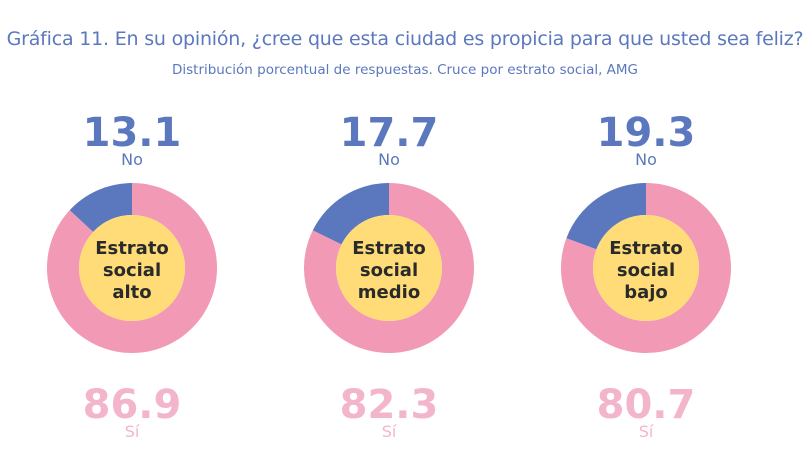 Image resolution: width=810 pixels, height=457 pixels. Describe the element at coordinates (389, 405) in the screenshot. I see `value-si: 82.3` at that location.